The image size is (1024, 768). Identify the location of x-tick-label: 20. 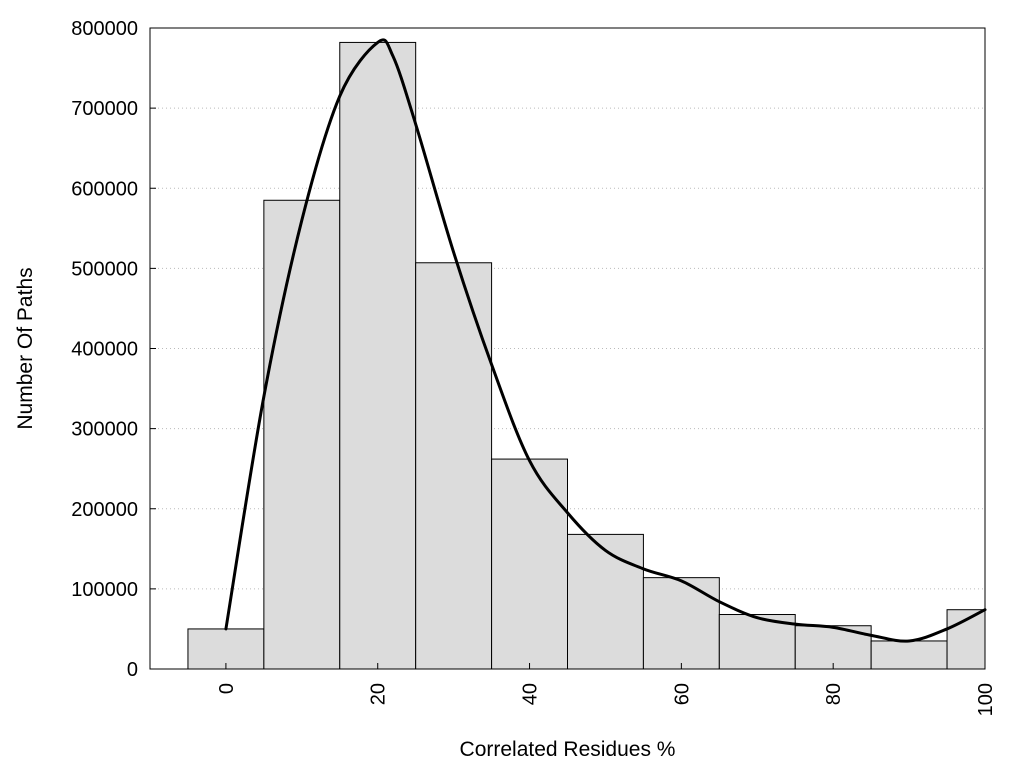
(379, 694).